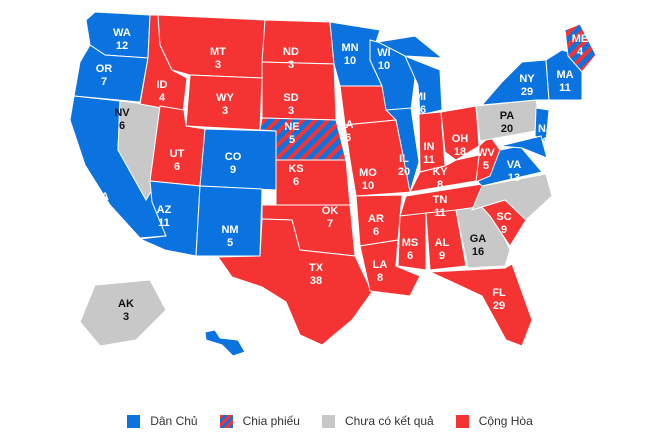  I want to click on state-label-abbr: AR, so click(376, 219).